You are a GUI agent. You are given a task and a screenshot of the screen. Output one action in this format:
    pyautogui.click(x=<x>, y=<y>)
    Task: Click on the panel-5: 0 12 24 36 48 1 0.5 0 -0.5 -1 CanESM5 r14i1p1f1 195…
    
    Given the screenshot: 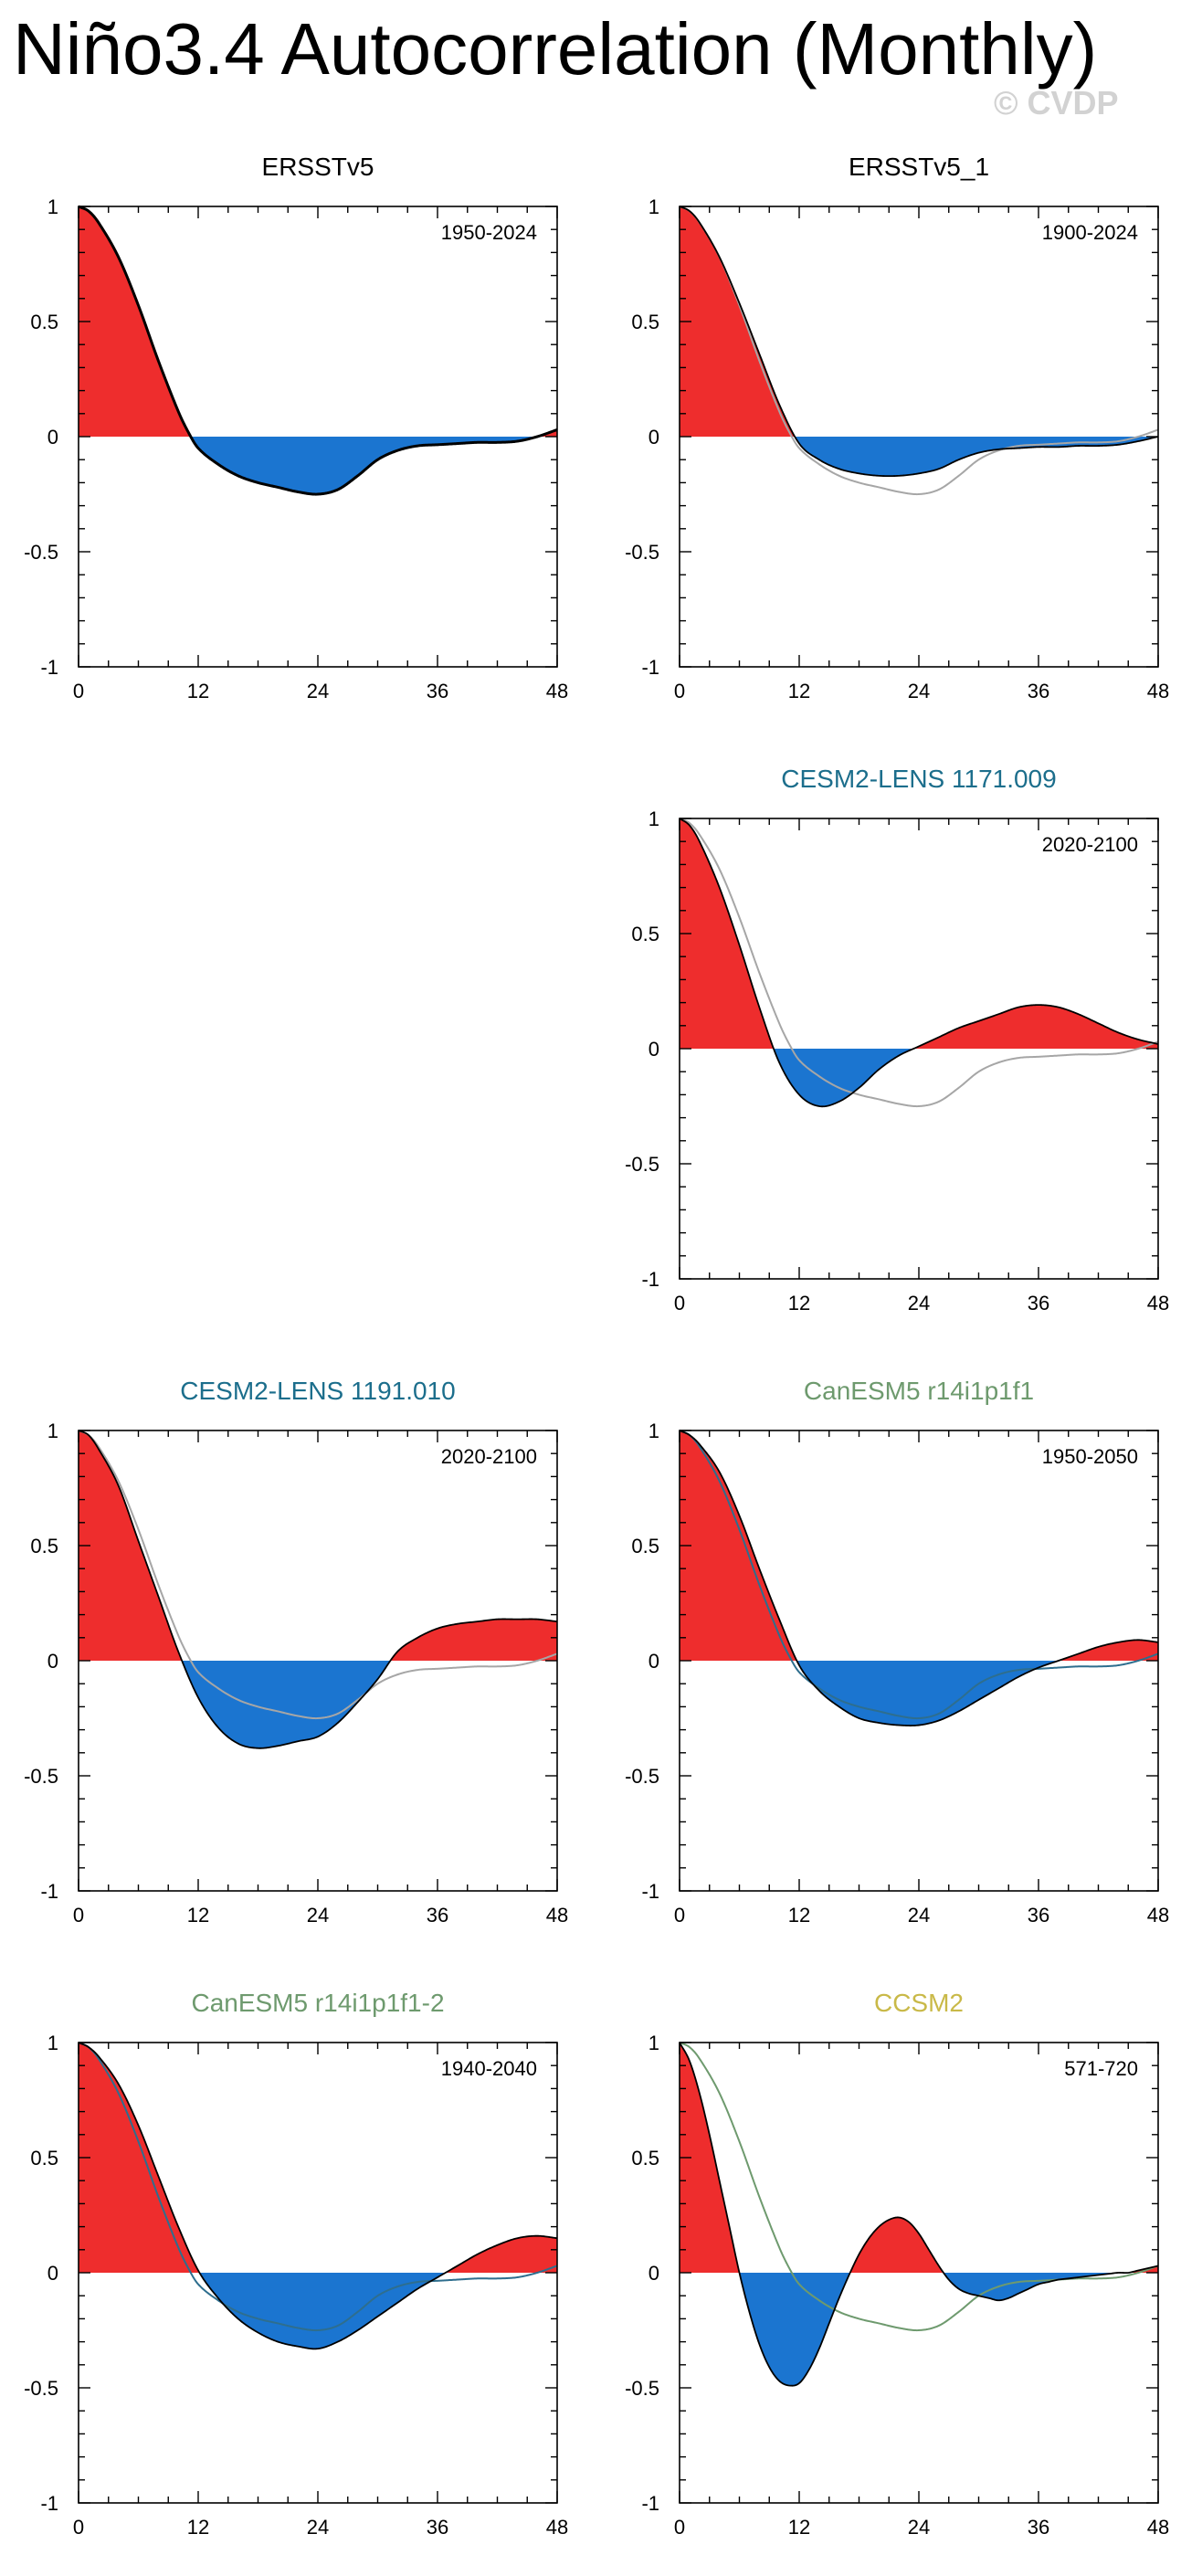 What is the action you would take?
    pyautogui.click(x=897, y=1652)
    